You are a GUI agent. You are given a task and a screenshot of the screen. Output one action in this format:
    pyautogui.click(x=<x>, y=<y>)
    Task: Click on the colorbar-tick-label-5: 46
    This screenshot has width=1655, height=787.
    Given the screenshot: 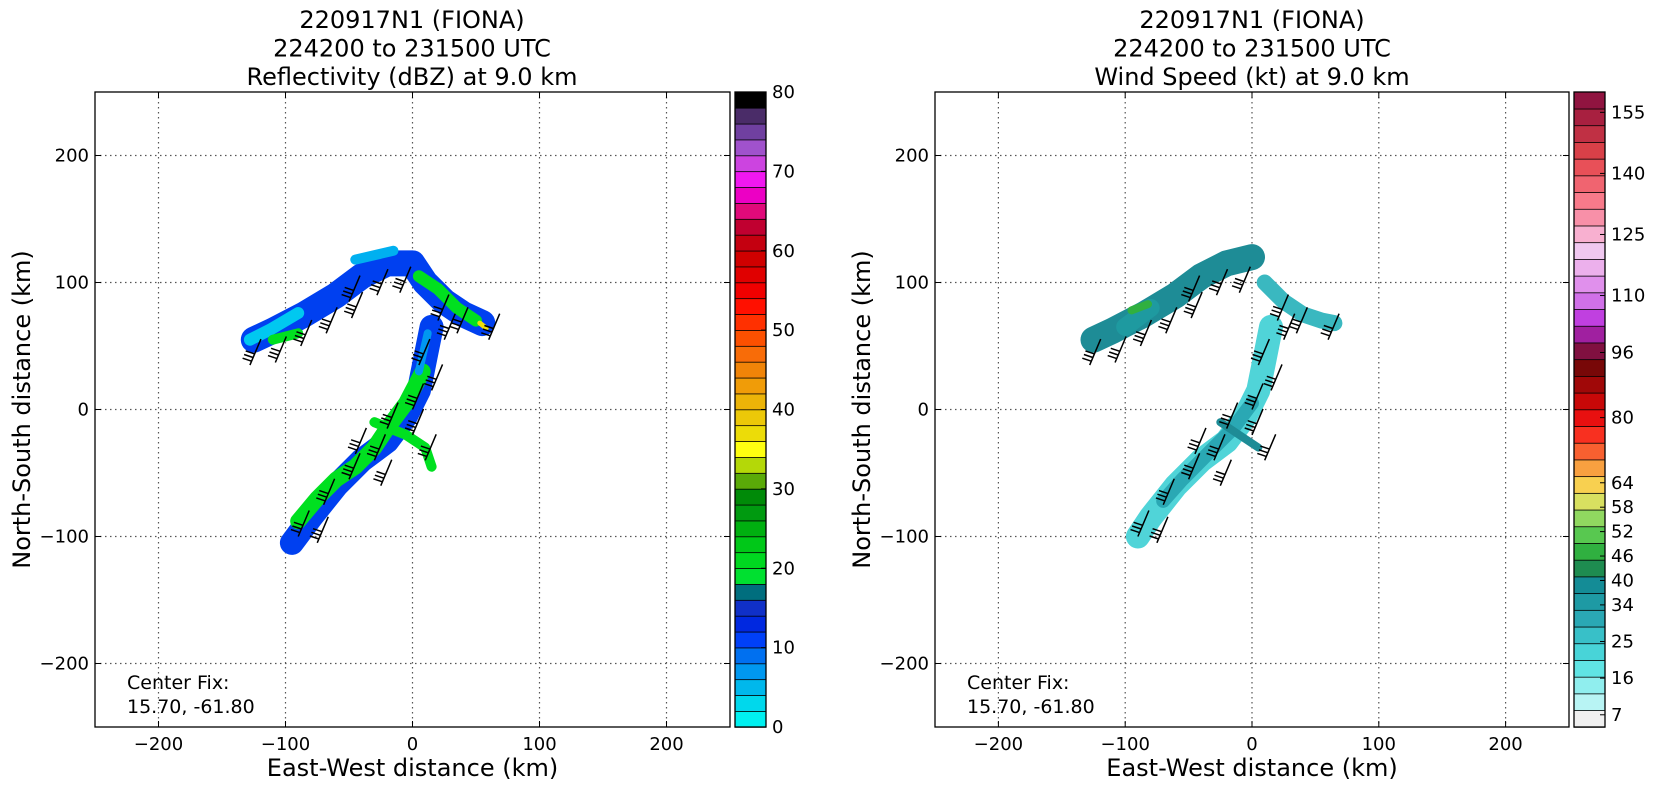 What is the action you would take?
    pyautogui.click(x=1622, y=556)
    